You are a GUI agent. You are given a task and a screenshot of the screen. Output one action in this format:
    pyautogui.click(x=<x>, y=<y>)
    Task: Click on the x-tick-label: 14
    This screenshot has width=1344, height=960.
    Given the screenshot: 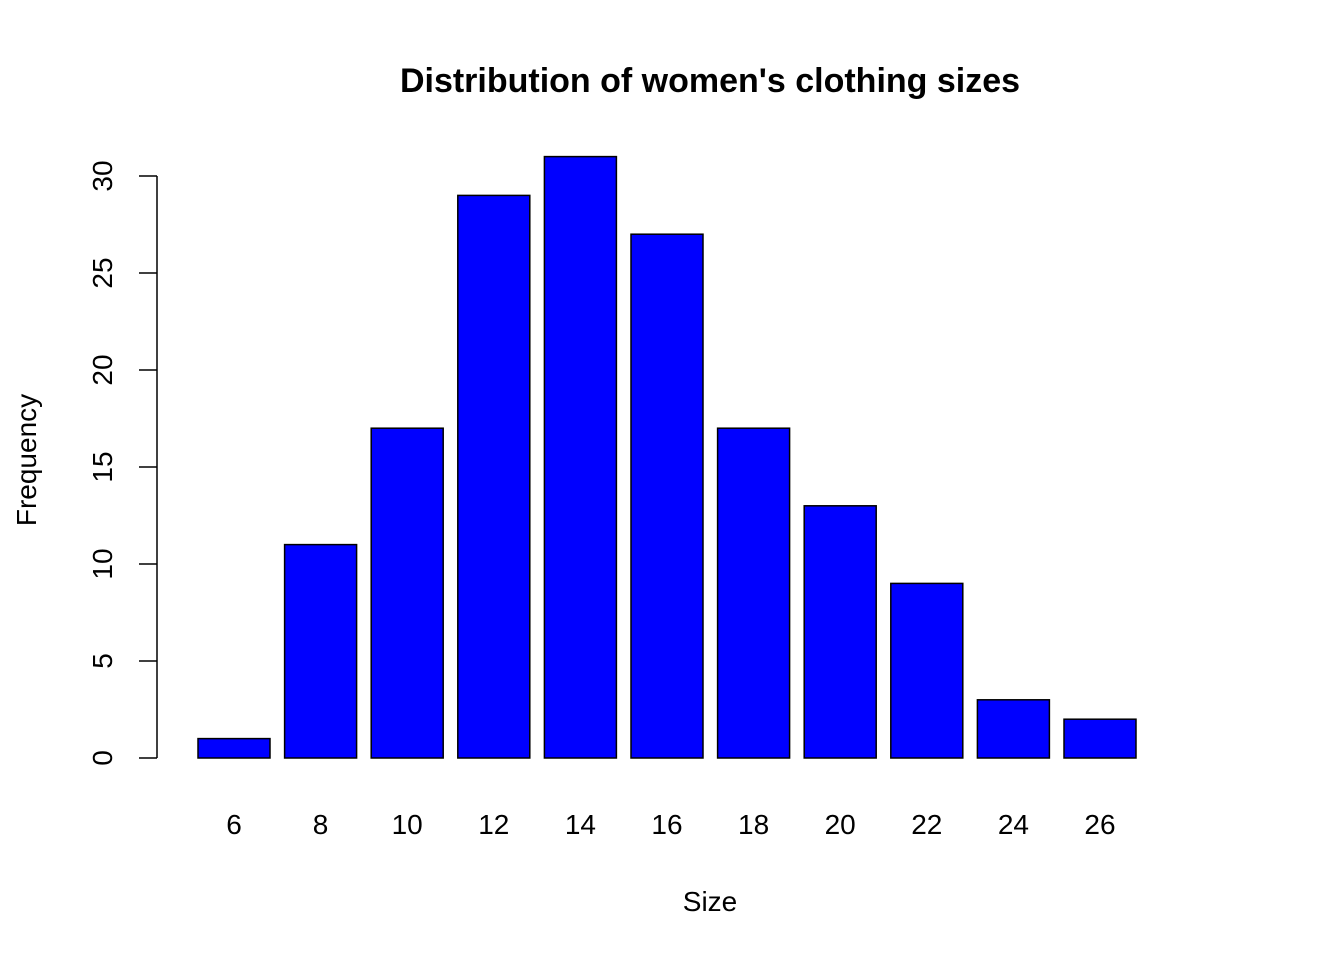 What is the action you would take?
    pyautogui.click(x=580, y=824)
    